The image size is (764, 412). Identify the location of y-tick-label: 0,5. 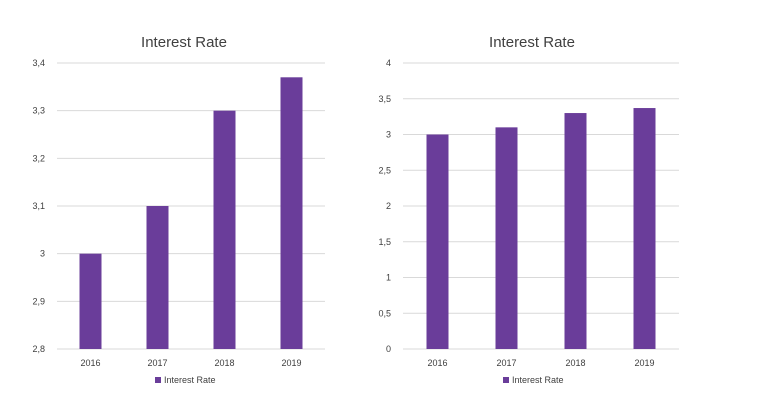
(384, 313).